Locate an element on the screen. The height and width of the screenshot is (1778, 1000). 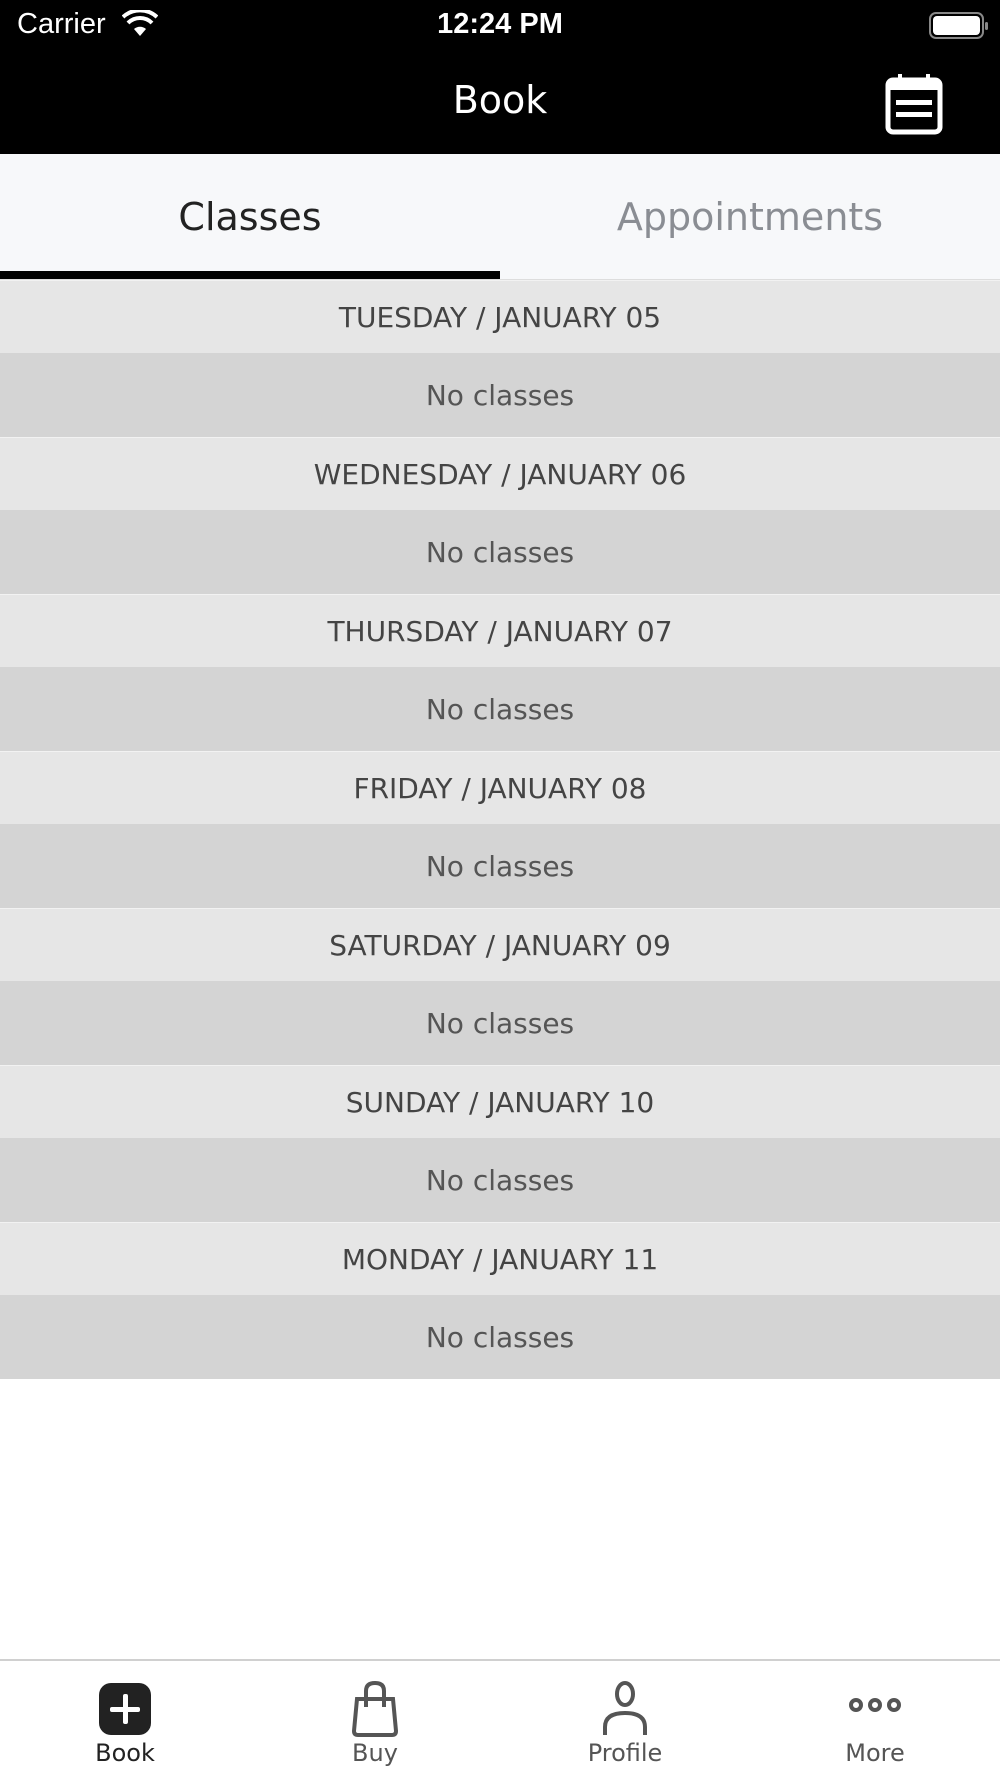
day-header: TUESDAY / JANUARY 05 is located at coordinates (500, 316).